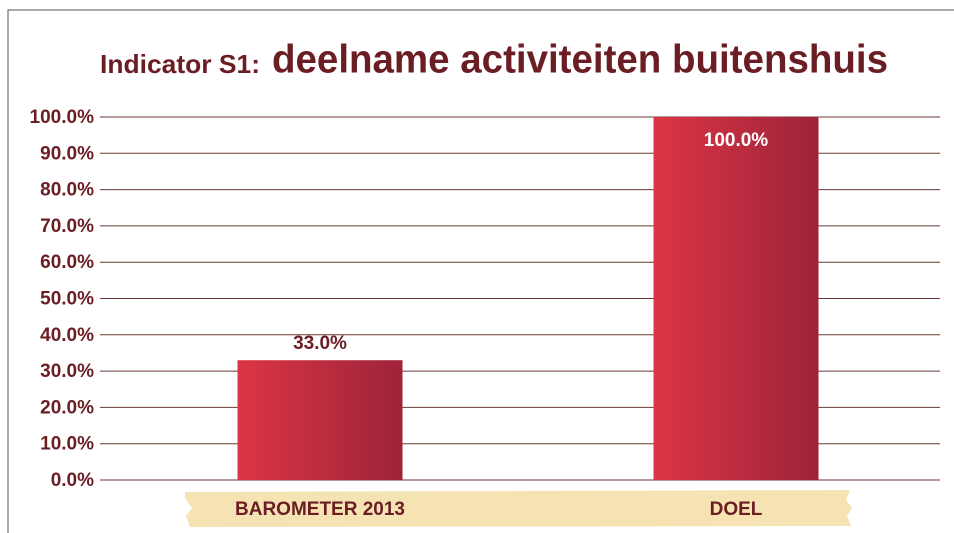 The width and height of the screenshot is (954, 533). I want to click on y-tick-label: 30.0%, so click(67, 371).